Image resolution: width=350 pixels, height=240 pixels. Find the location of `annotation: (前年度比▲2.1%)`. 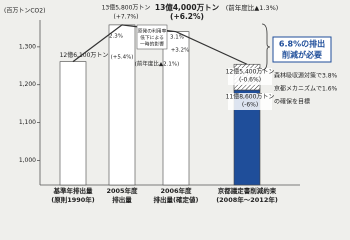

annotation: (前年度比▲2.1%) is located at coordinates (157, 64).